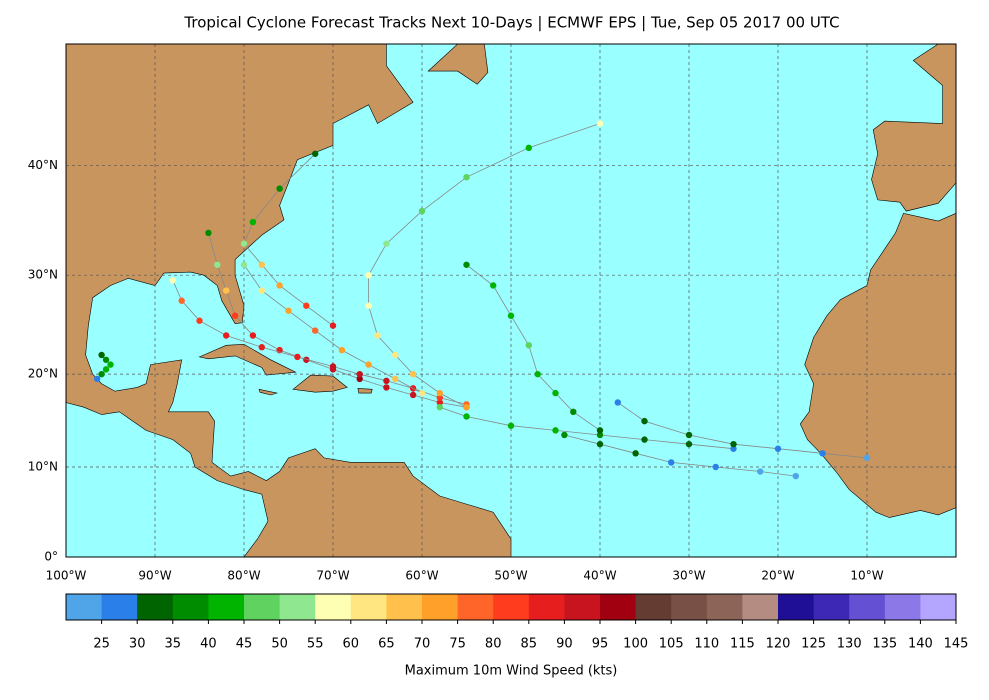  I want to click on x-tick-label: 90°W, so click(154, 576).